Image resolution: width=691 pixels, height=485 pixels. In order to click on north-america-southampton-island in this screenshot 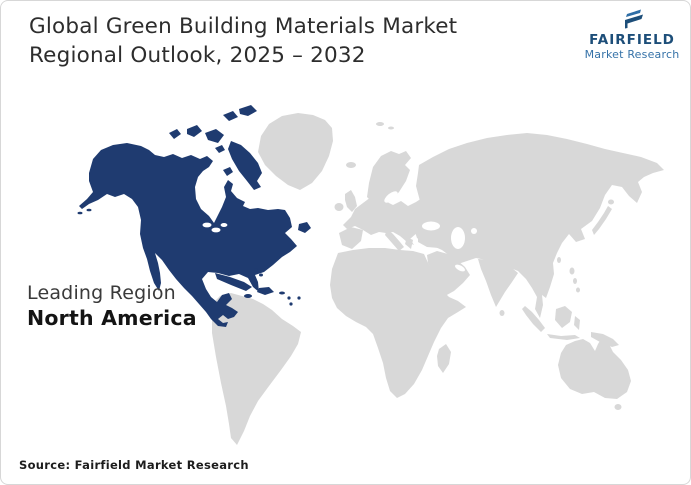, I will do `click(228, 171)`.